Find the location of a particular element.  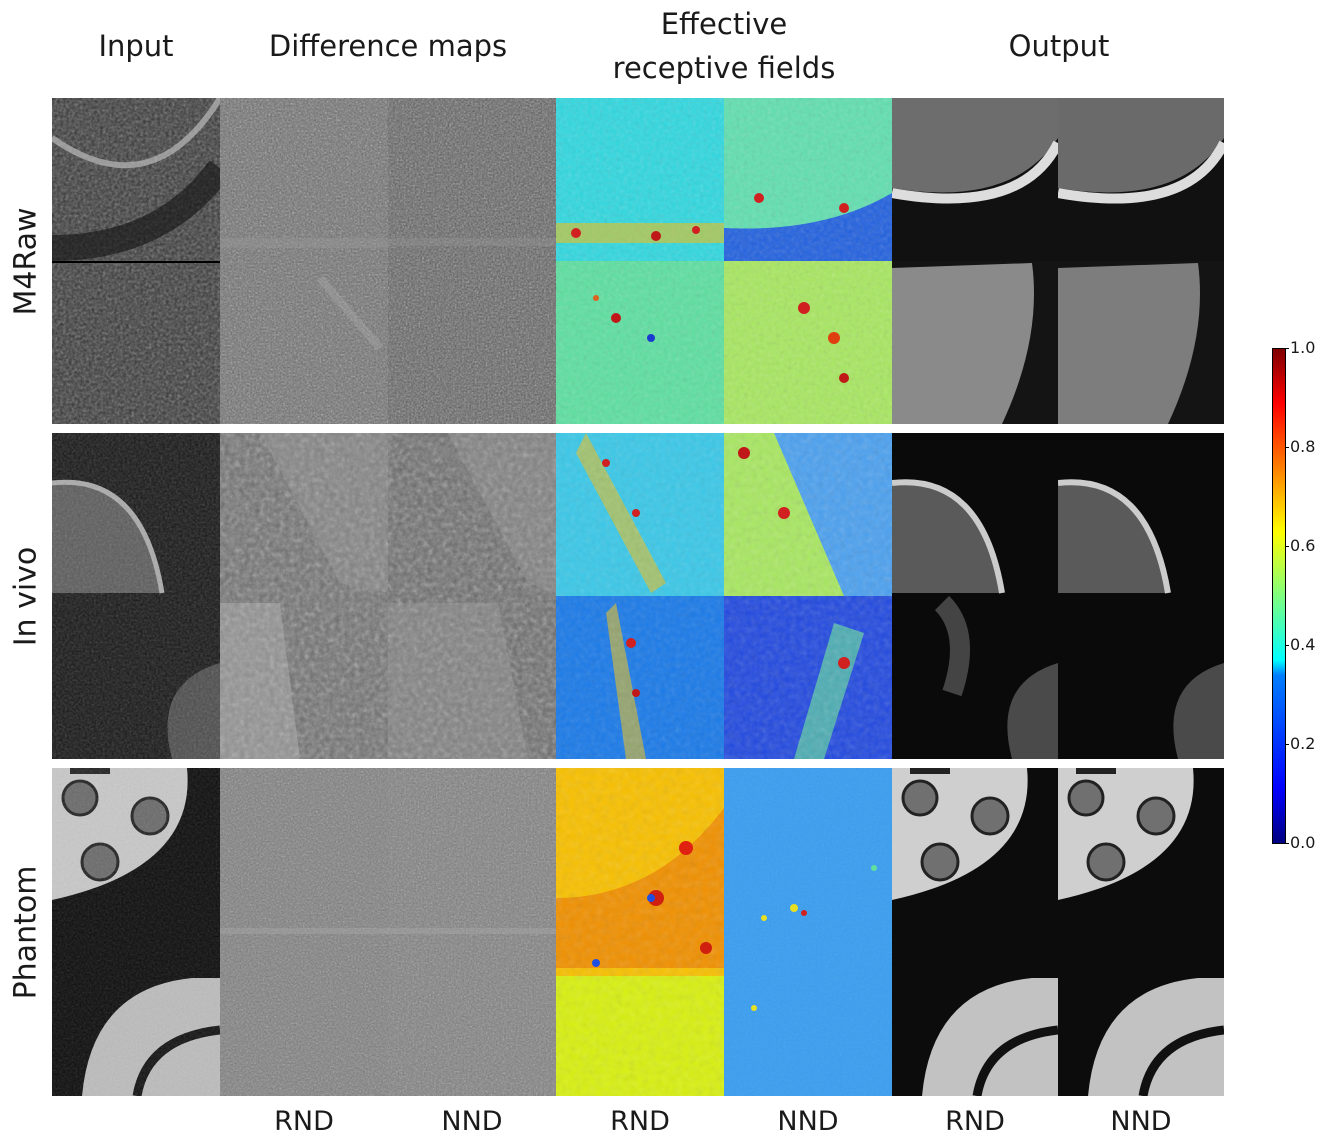

m4raw-erf-nnd is located at coordinates (808, 261).